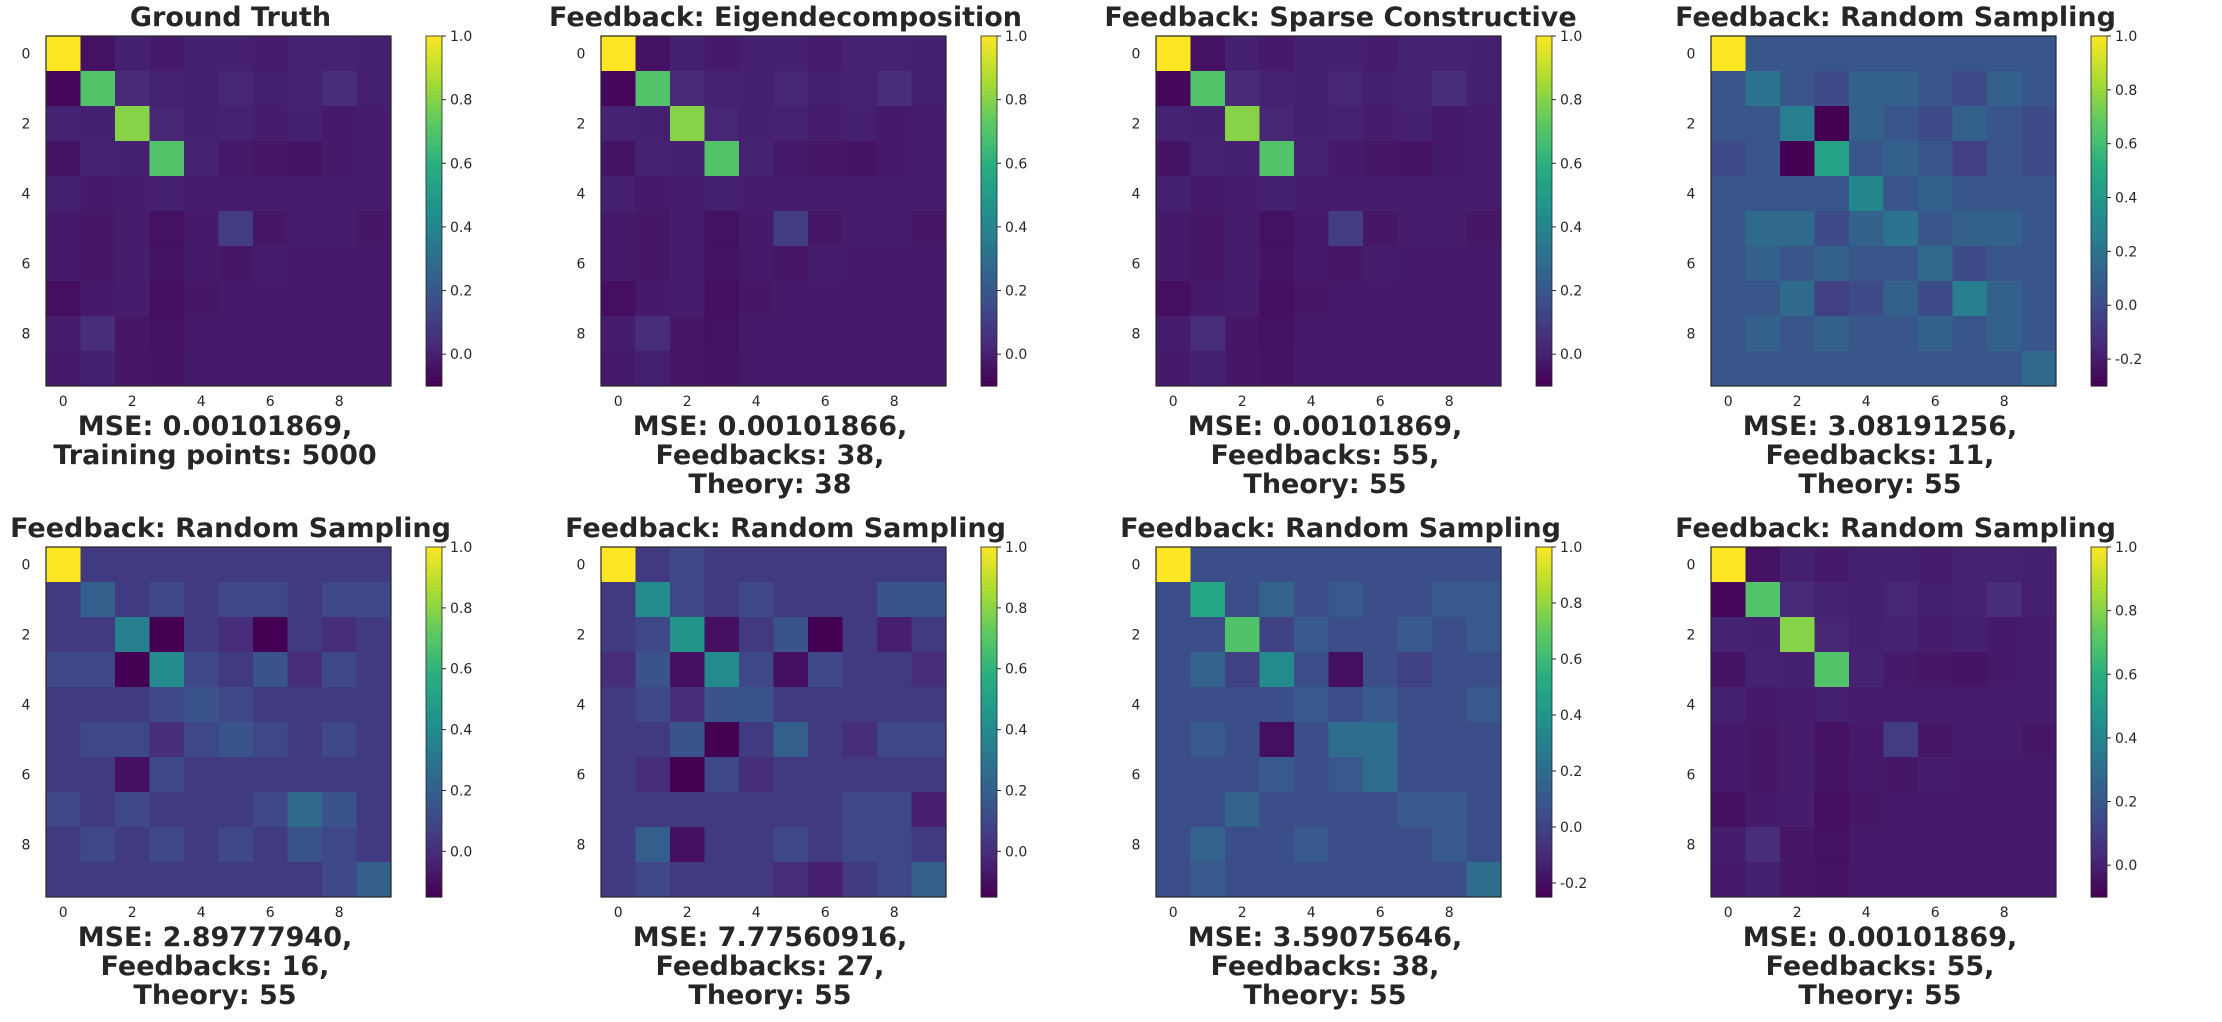  Describe the element at coordinates (1880, 966) in the screenshot. I see `caption-line: Feedbacks: 55,` at that location.